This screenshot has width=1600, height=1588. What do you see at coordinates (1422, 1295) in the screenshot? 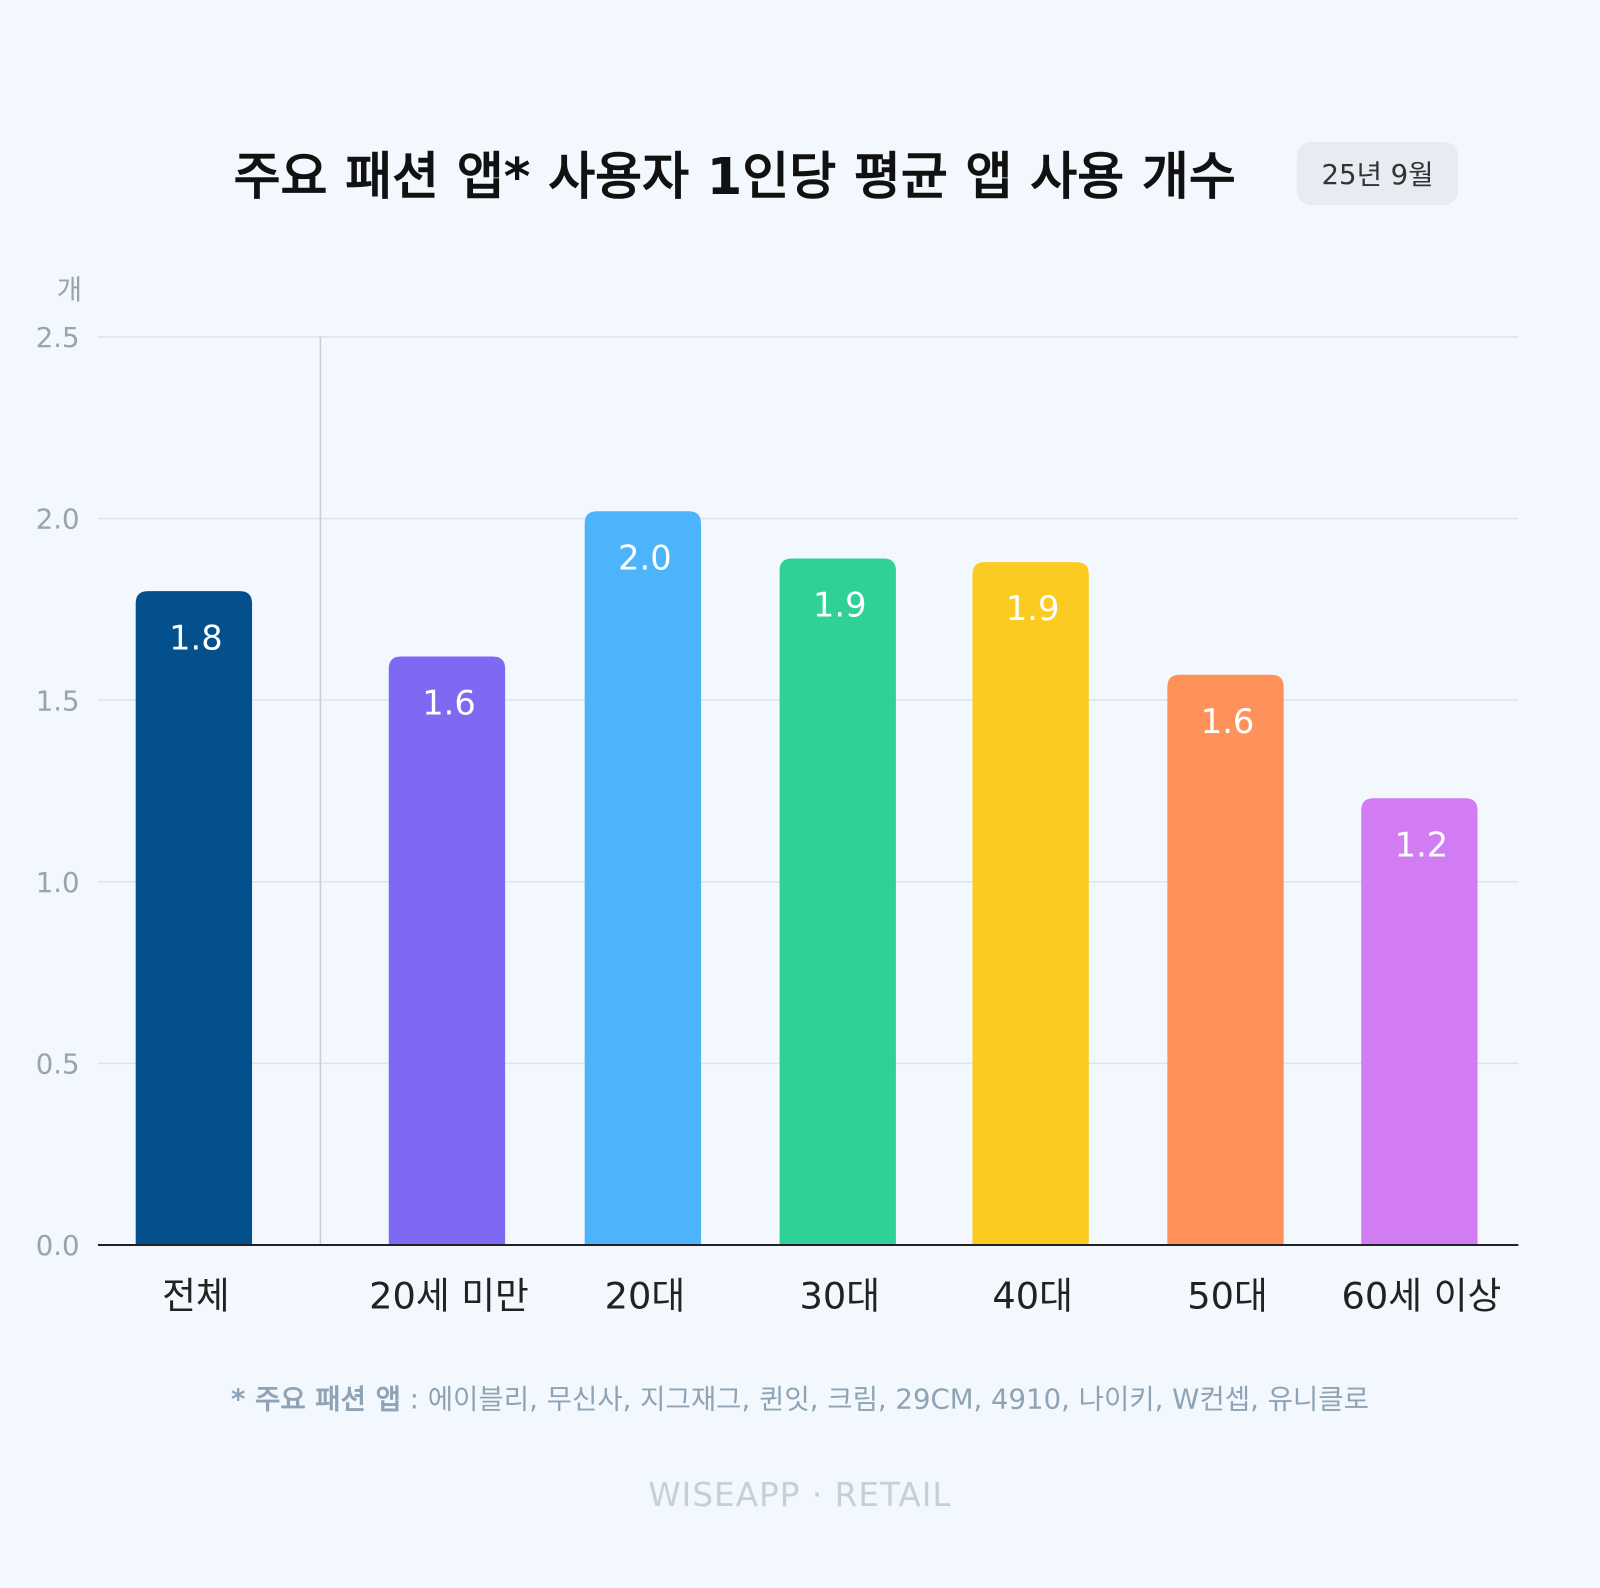
I see `x-tick-label: 60세 이상` at bounding box center [1422, 1295].